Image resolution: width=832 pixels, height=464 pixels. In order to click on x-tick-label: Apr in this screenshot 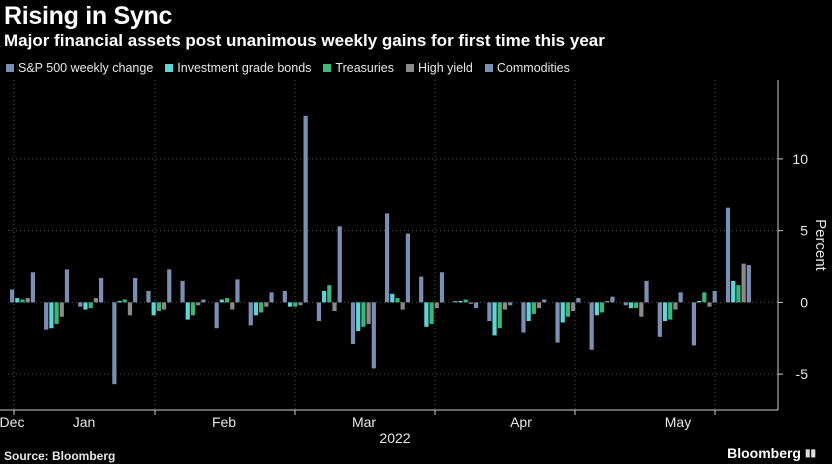, I will do `click(521, 422)`.